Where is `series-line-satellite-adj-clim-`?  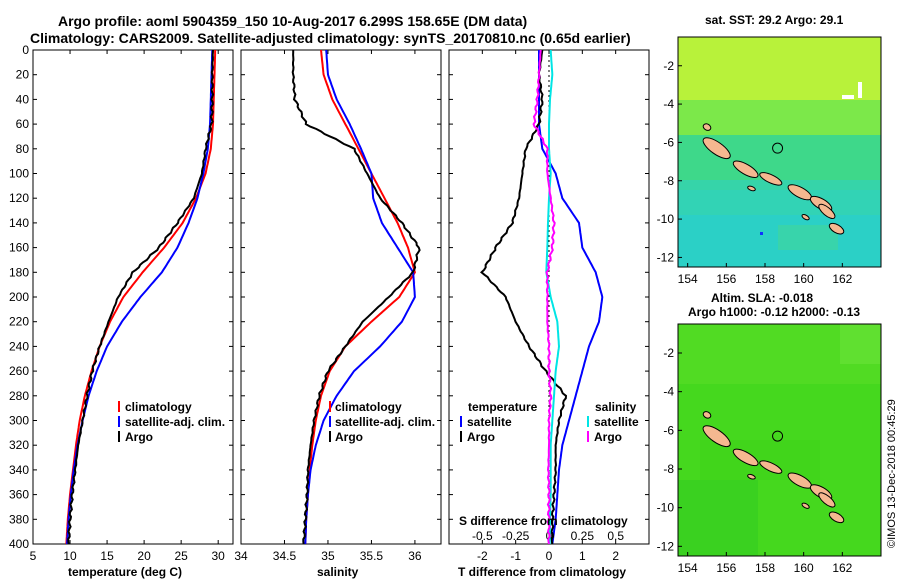 series-line-satellite-adj-clim- is located at coordinates (360, 297).